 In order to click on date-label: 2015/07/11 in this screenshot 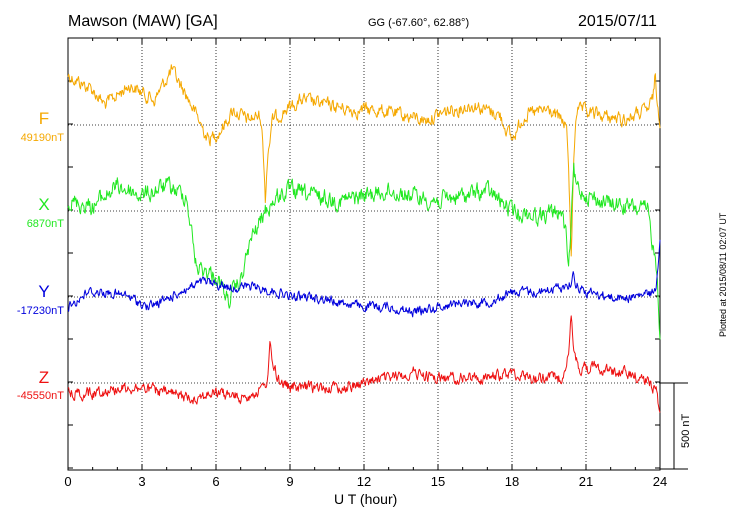, I will do `click(617, 21)`.